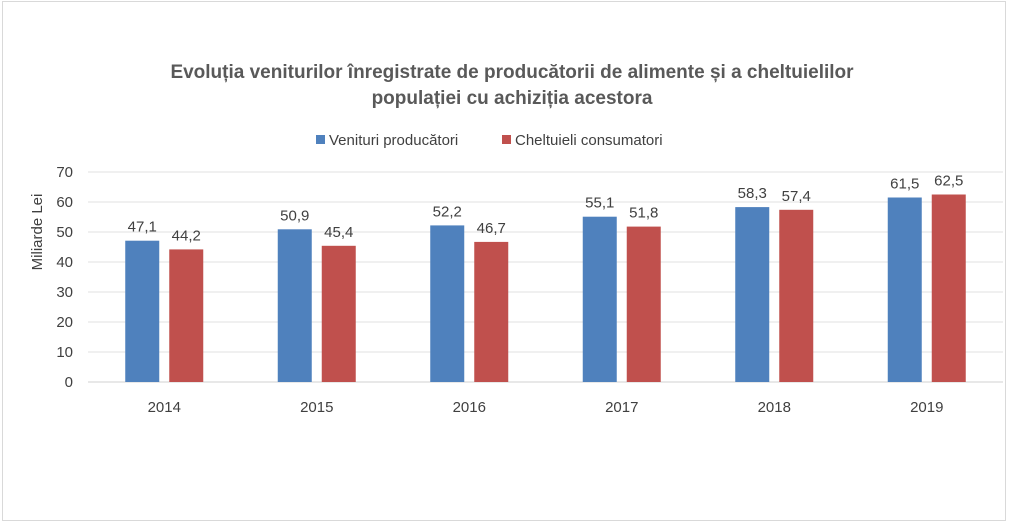  What do you see at coordinates (294, 215) in the screenshot?
I see `data-label: 50,9` at bounding box center [294, 215].